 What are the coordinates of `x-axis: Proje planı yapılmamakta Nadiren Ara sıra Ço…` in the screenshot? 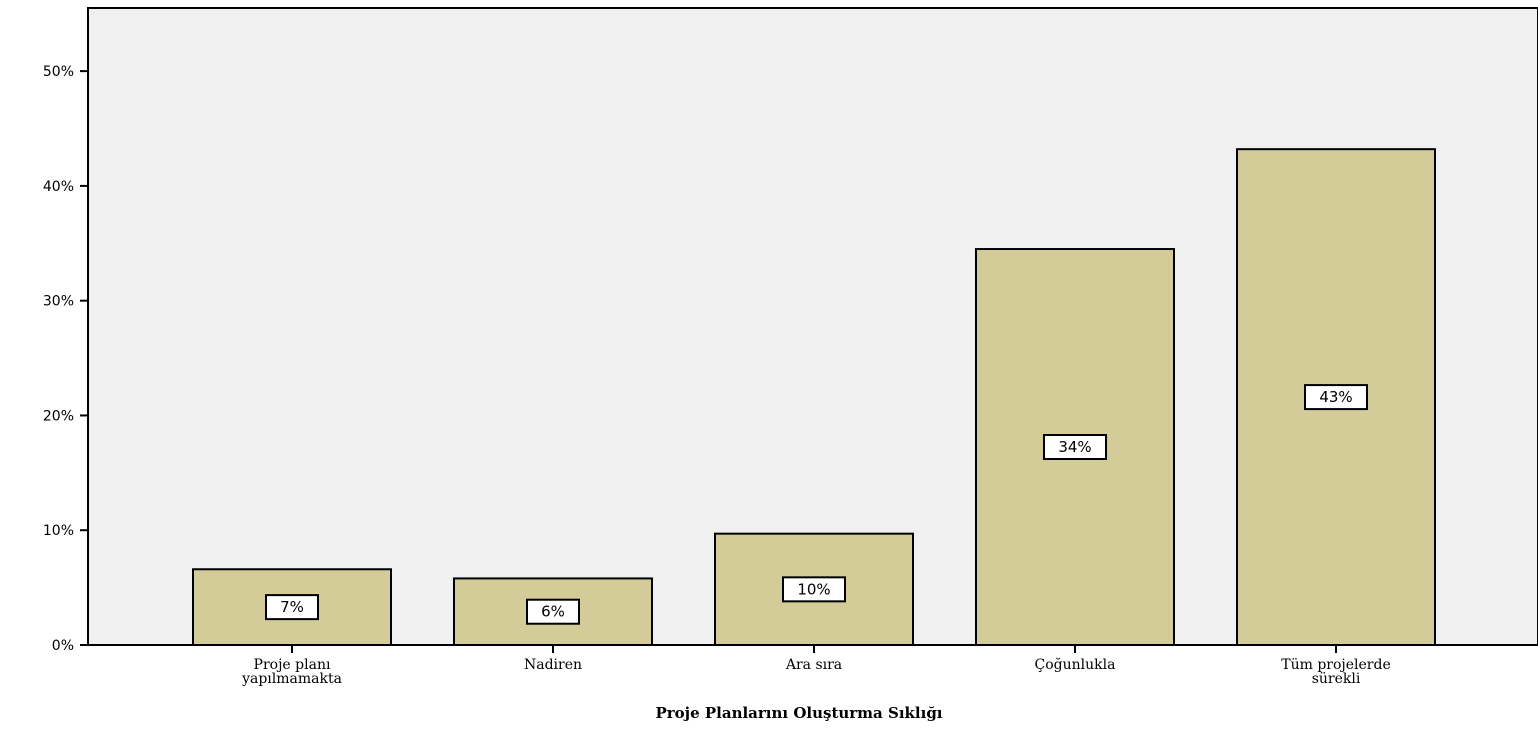 It's located at (813, 665).